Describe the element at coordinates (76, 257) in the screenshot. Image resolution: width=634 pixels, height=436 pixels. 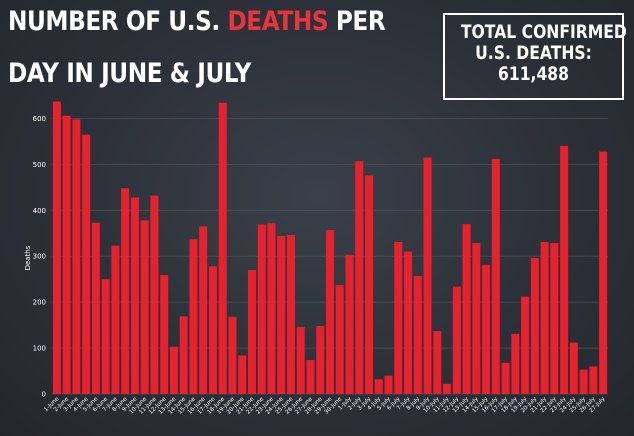
I see `bar-3-June` at that location.